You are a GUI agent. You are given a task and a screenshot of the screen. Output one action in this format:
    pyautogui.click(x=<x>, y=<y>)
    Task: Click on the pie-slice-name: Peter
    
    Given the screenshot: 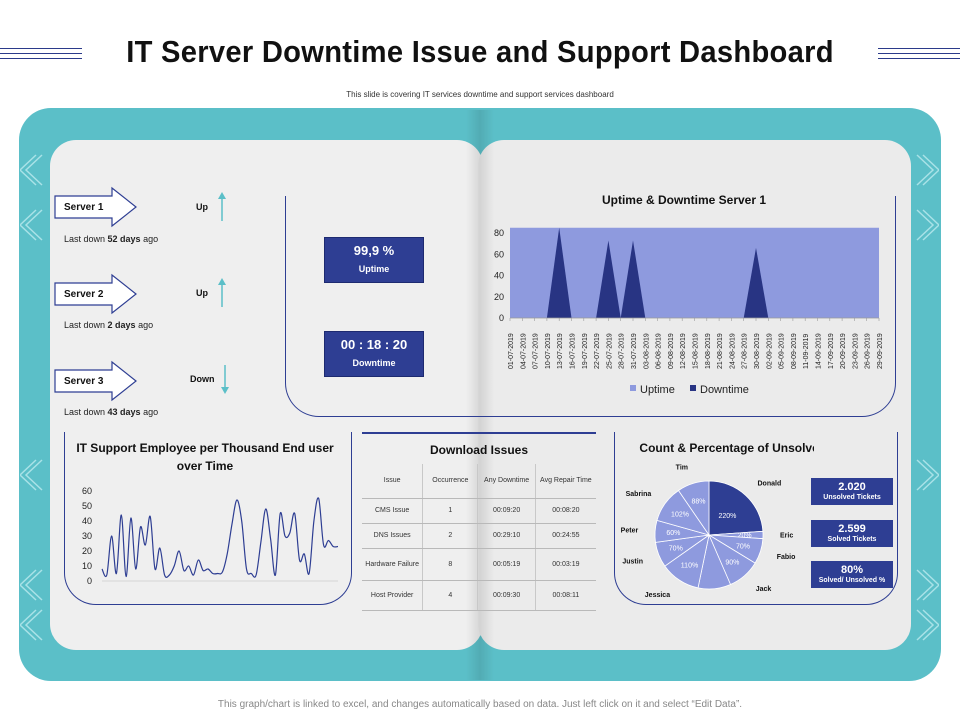 What is the action you would take?
    pyautogui.click(x=630, y=531)
    